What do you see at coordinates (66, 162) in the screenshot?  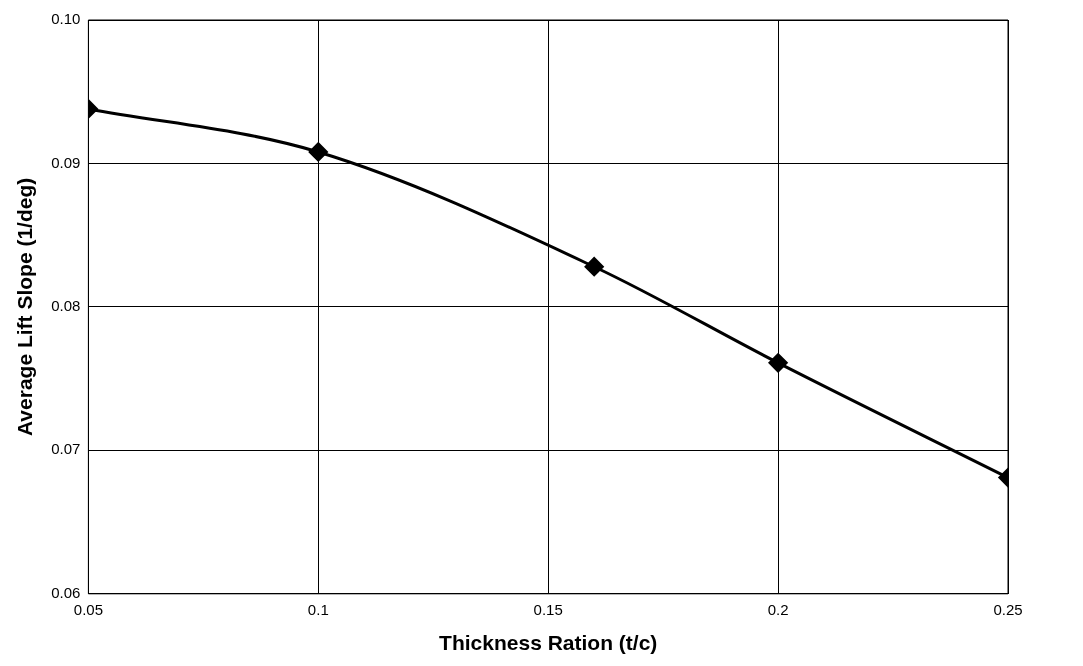 I see `y-tick-label: 0.09` at bounding box center [66, 162].